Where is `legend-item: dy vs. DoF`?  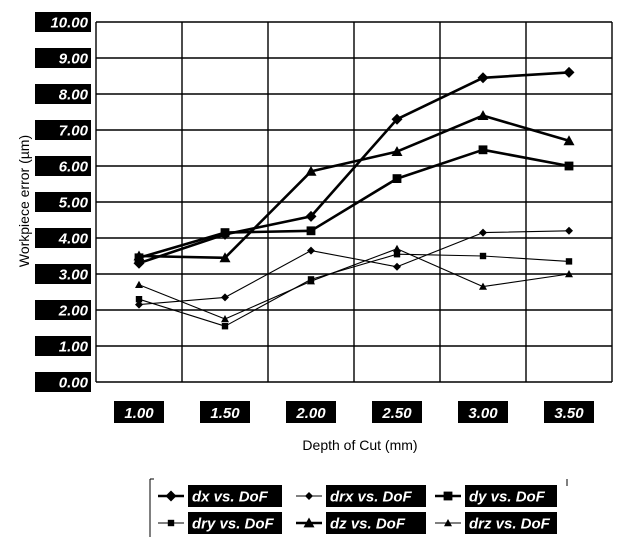
legend-item: dy vs. DoF is located at coordinates (496, 496).